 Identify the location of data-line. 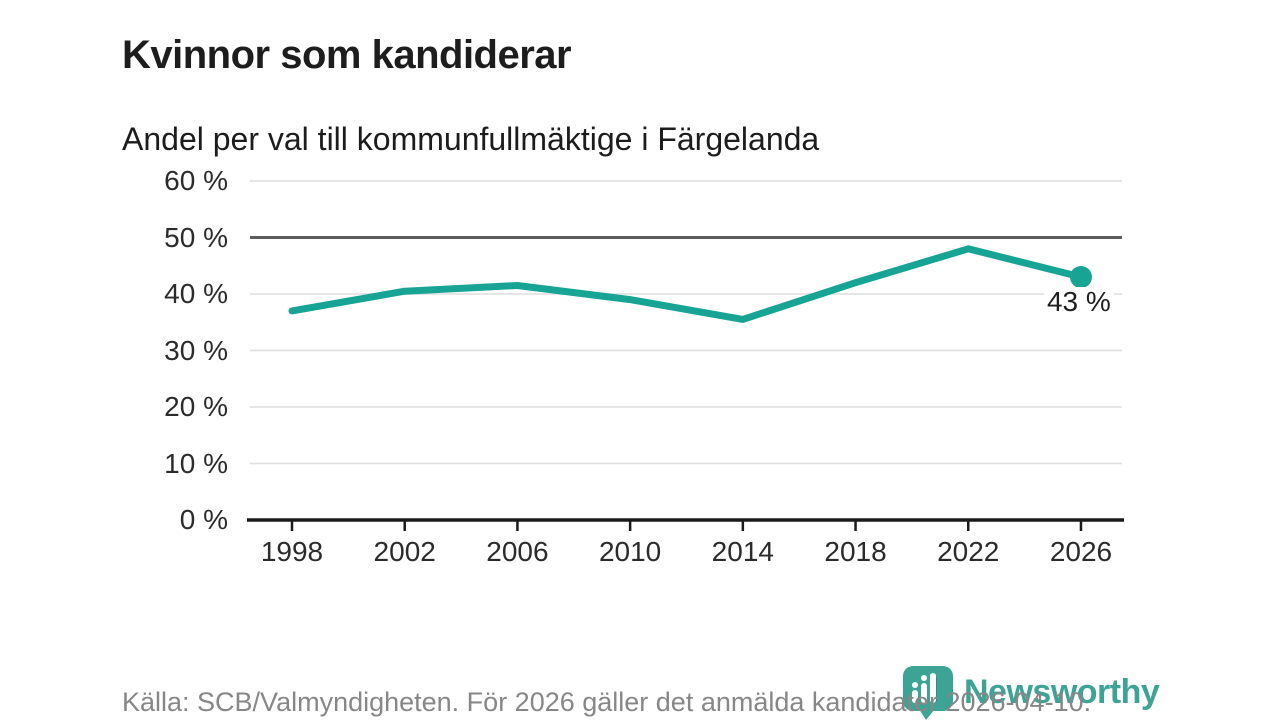
(686, 284).